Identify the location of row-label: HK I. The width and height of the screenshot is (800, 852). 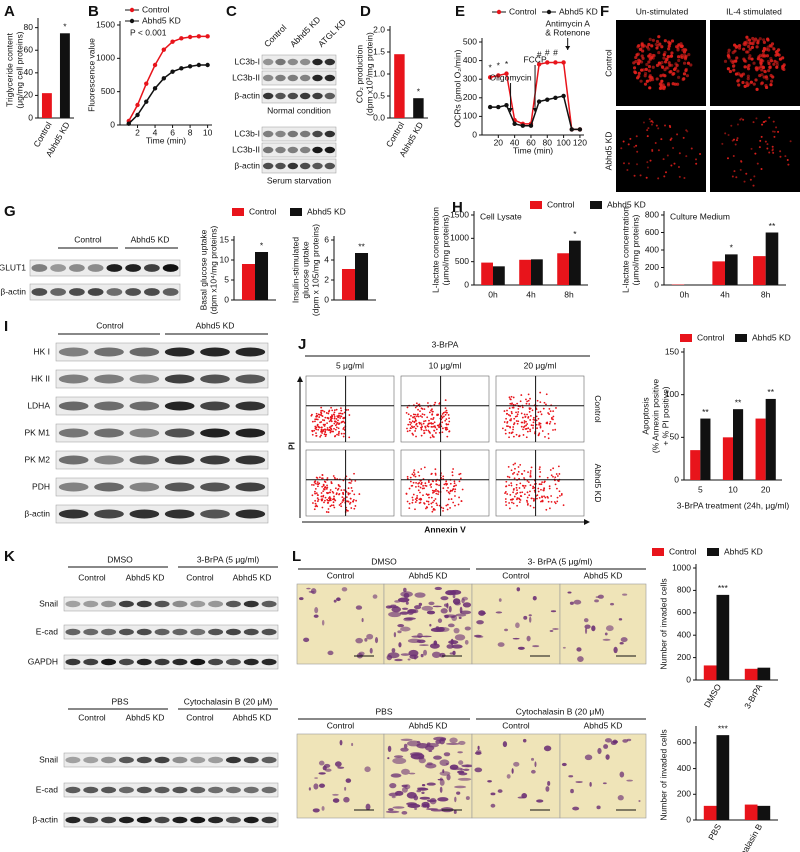
(41, 351).